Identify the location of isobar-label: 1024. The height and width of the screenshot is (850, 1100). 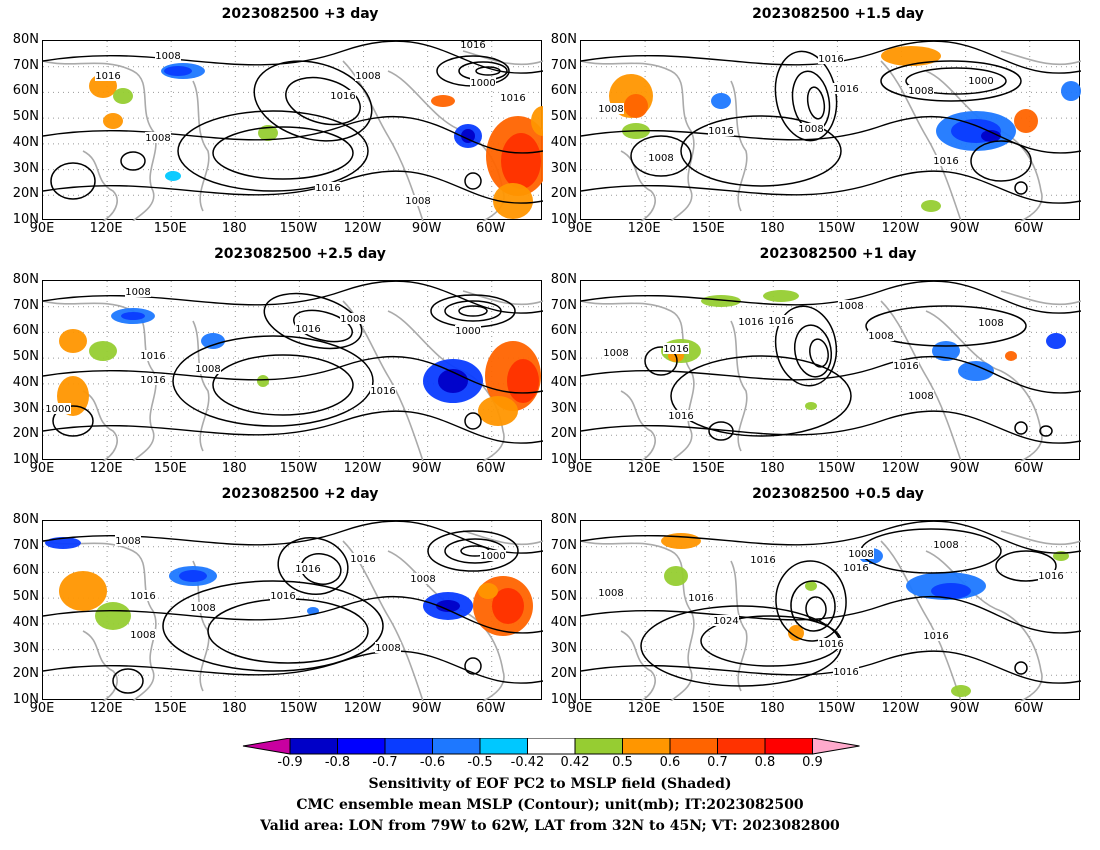
(725, 621).